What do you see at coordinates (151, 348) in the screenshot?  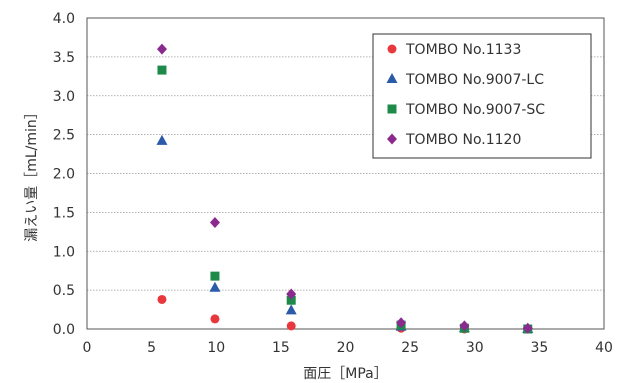 I see `x-tick-label: 5` at bounding box center [151, 348].